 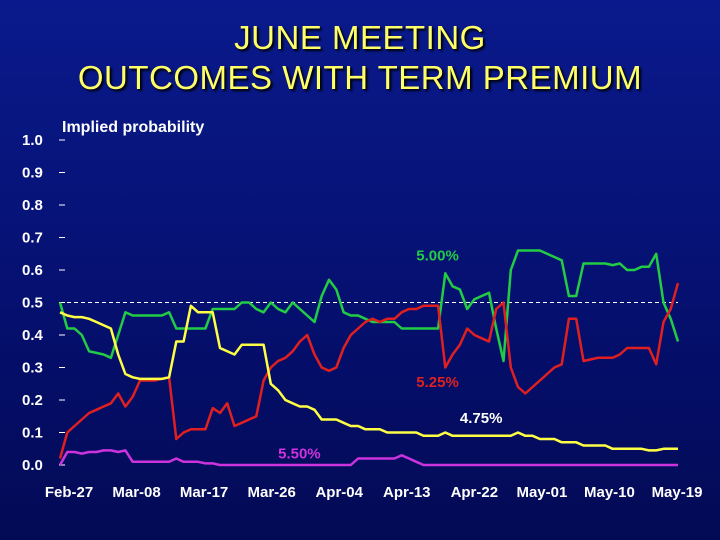 I want to click on x-tick-label: Mar-17, so click(x=204, y=492).